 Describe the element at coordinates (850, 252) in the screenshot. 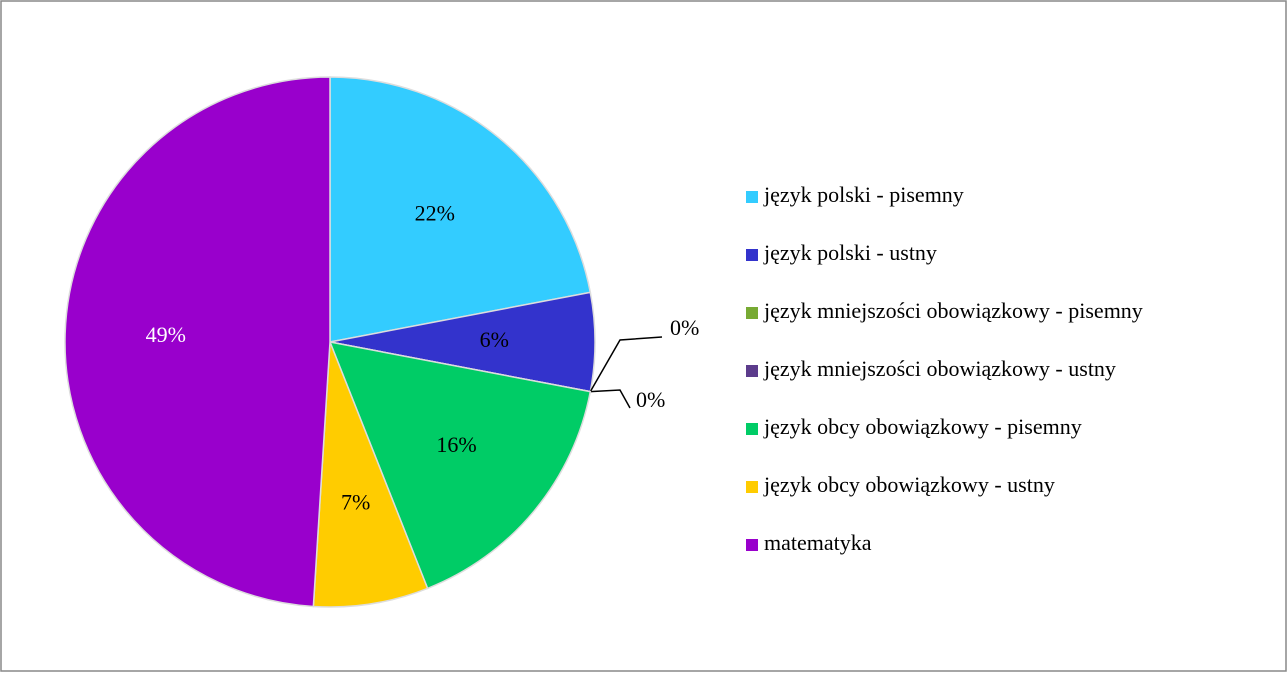

I see `legend-label: język polski - ustny` at that location.